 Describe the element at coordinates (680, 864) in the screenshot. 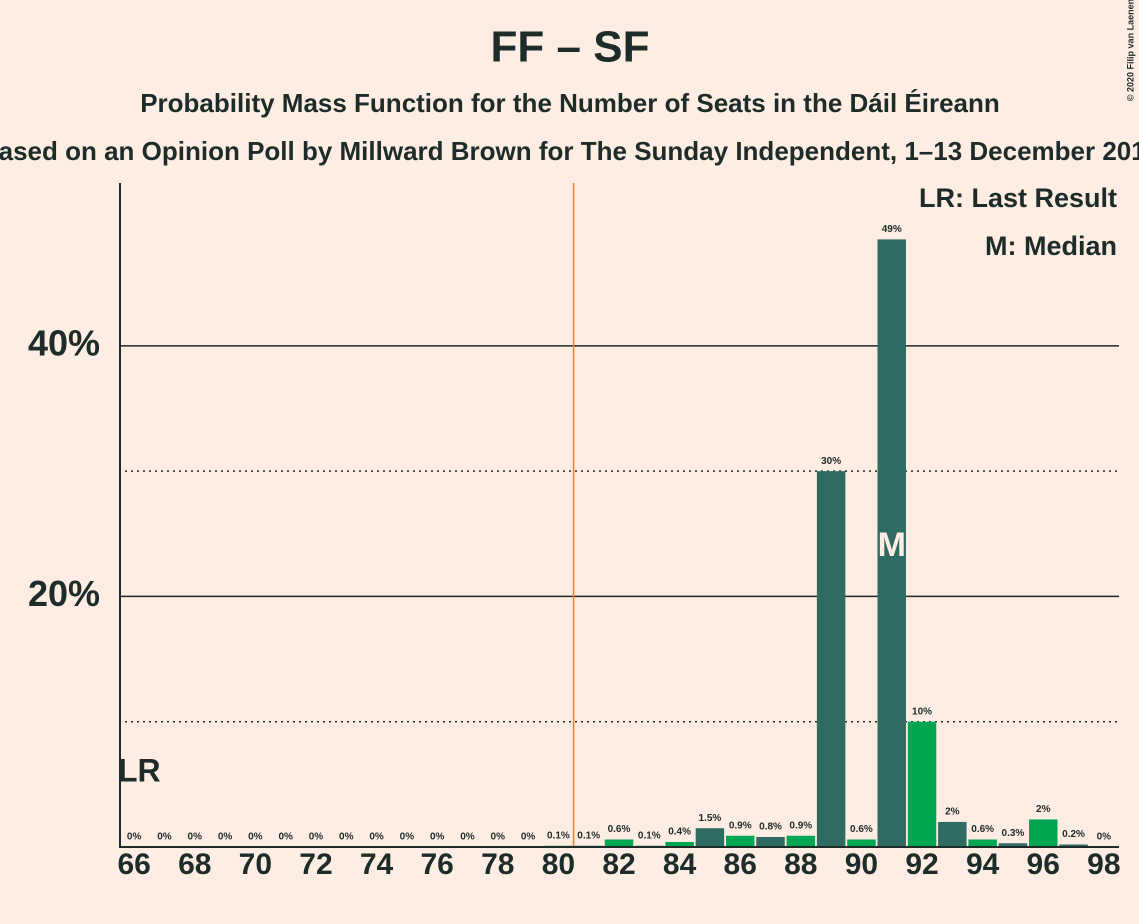

I see `x-tick-label: 84` at that location.